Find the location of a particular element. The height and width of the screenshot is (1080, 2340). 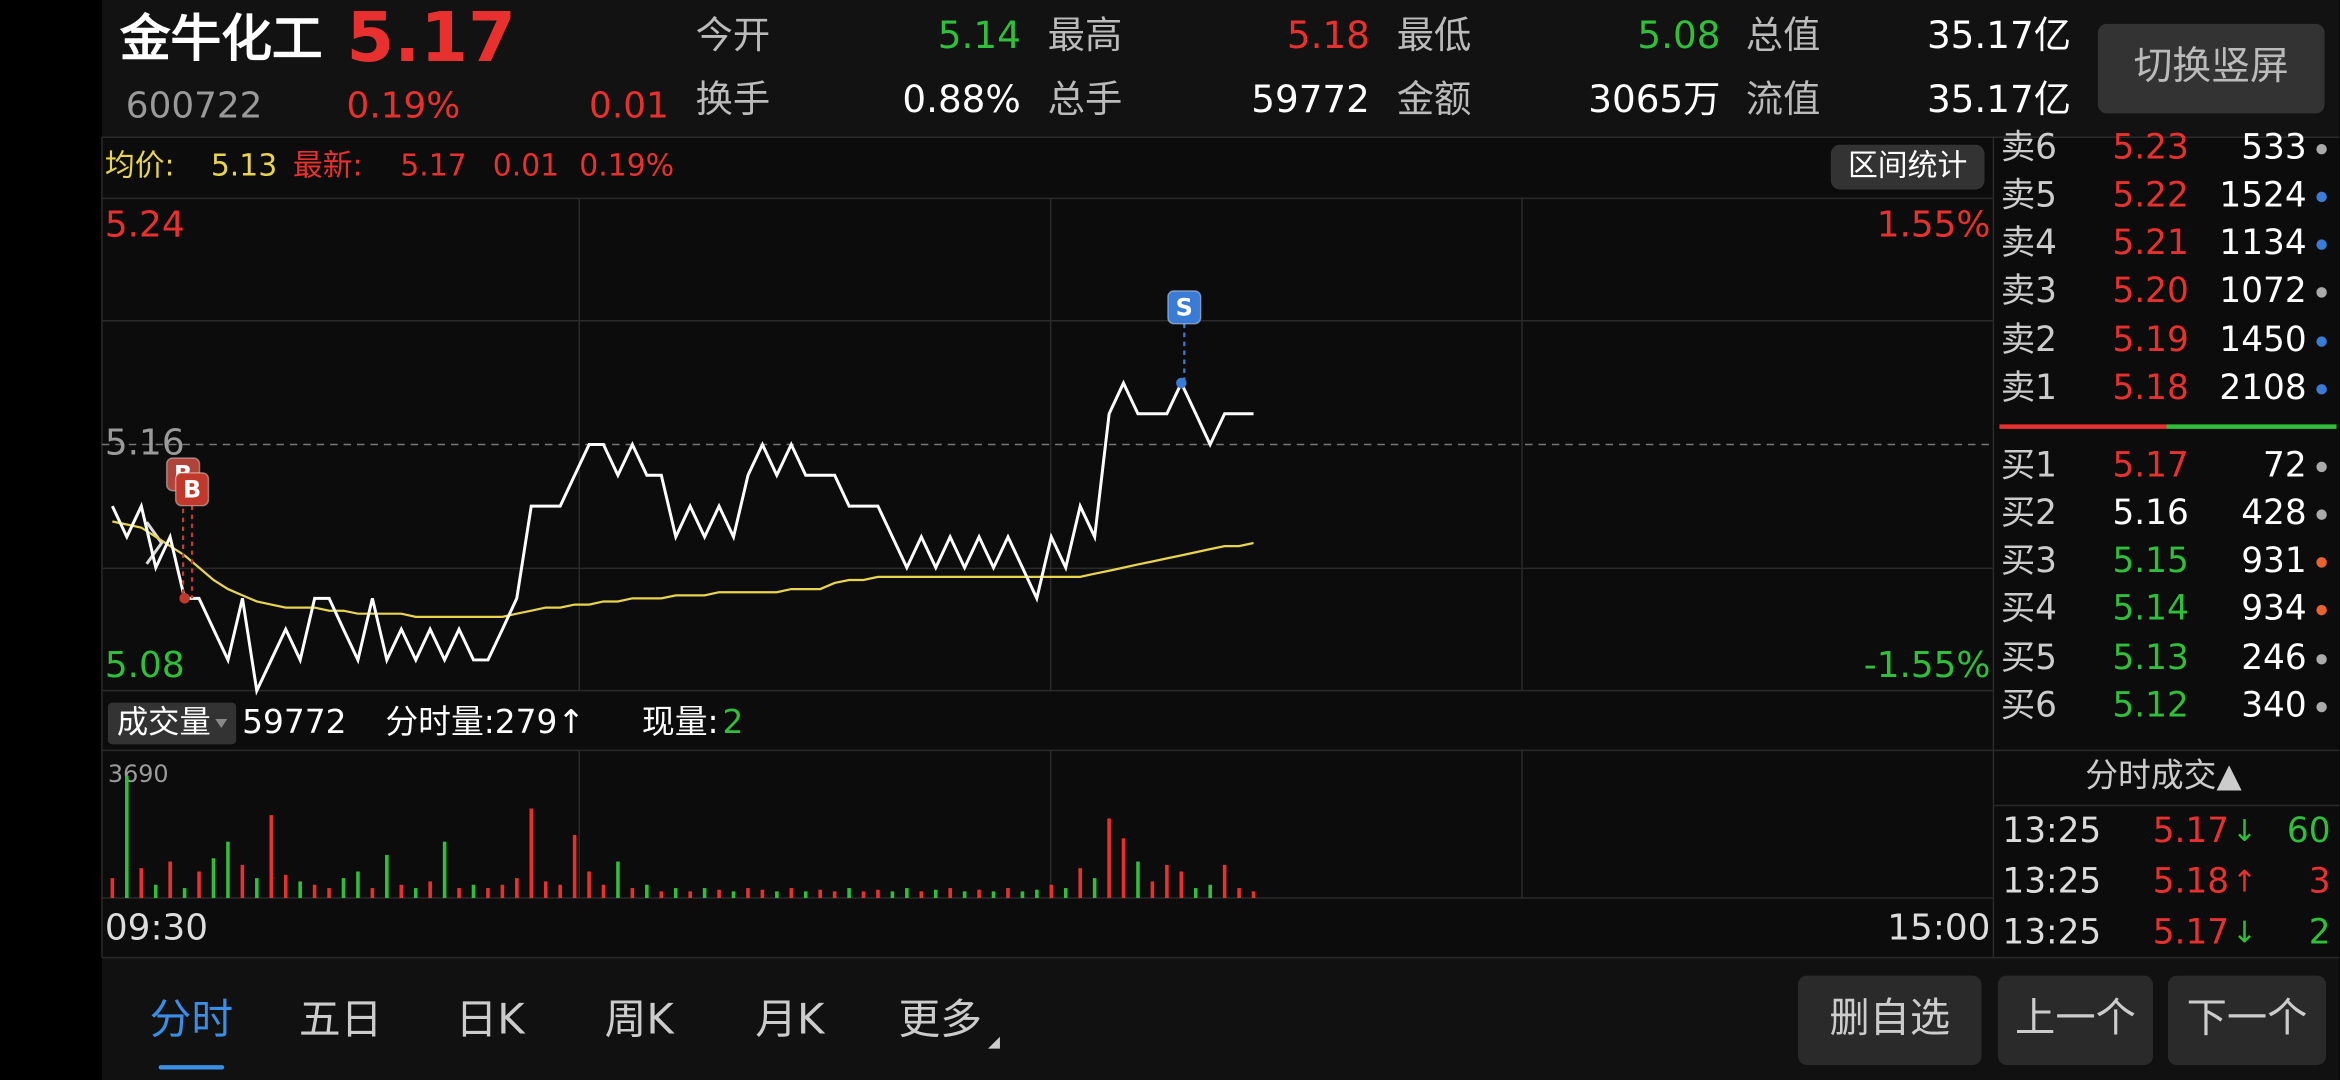

book-price: 5.14 is located at coordinates (2150, 609).